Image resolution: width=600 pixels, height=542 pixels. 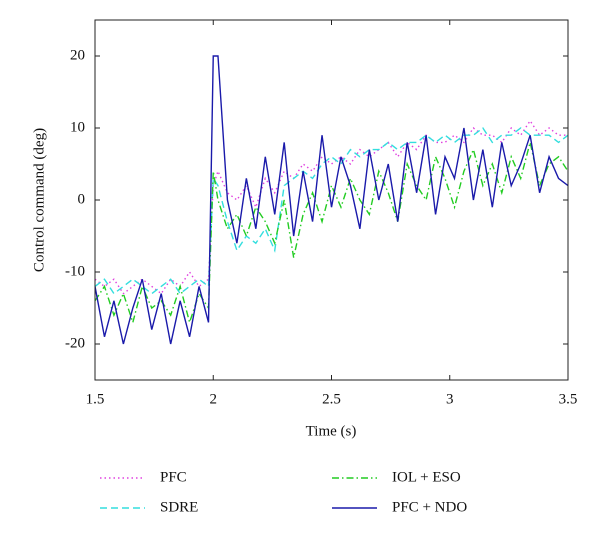 What do you see at coordinates (331, 431) in the screenshot?
I see `x-axis-label: Time (s)` at bounding box center [331, 431].